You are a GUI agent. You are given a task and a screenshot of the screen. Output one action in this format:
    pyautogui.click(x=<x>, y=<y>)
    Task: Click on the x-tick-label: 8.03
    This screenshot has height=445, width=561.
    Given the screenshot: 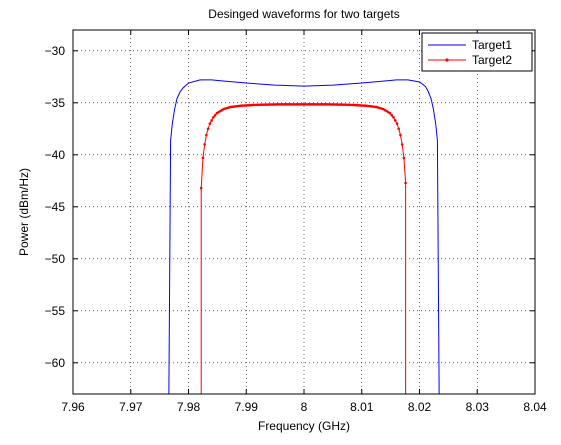 What is the action you would take?
    pyautogui.click(x=478, y=407)
    